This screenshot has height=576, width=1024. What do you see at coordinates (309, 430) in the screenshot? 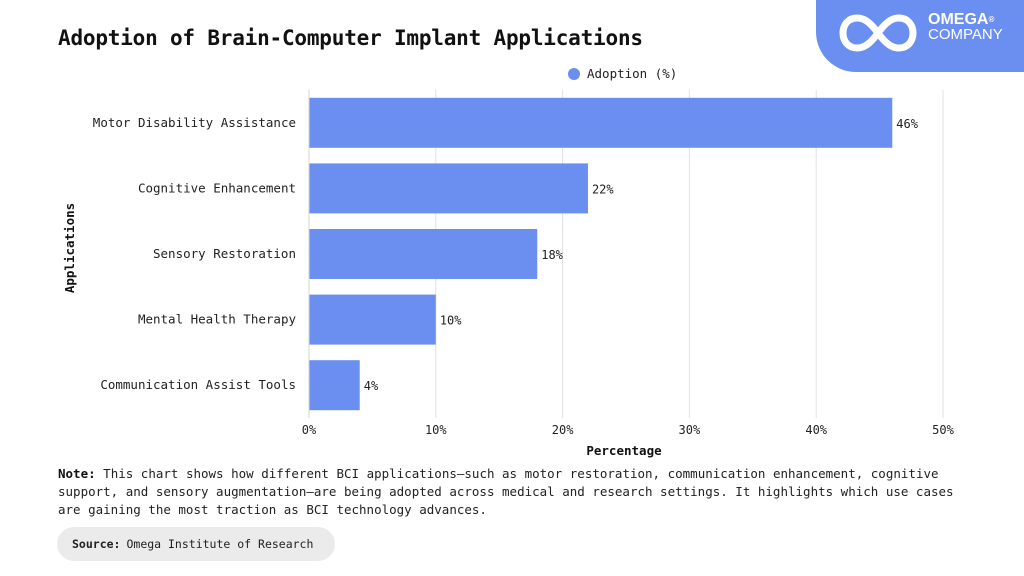
I see `x-tick-label: 0%` at bounding box center [309, 430].